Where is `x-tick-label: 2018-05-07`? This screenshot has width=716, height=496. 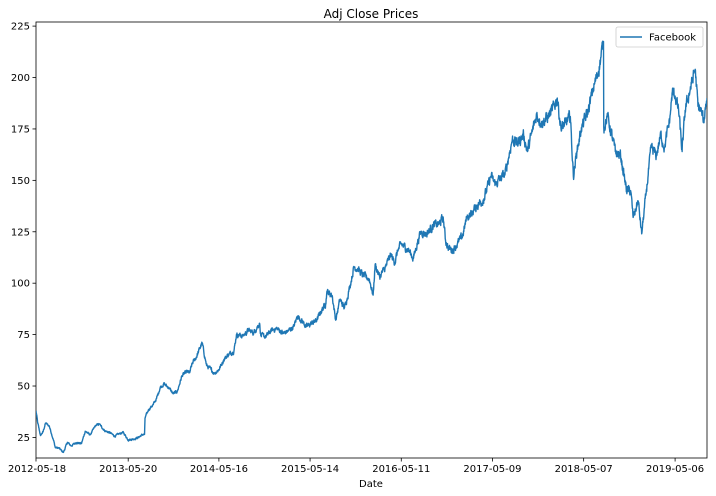
x-tick-label: 2018-05-07 is located at coordinates (584, 469).